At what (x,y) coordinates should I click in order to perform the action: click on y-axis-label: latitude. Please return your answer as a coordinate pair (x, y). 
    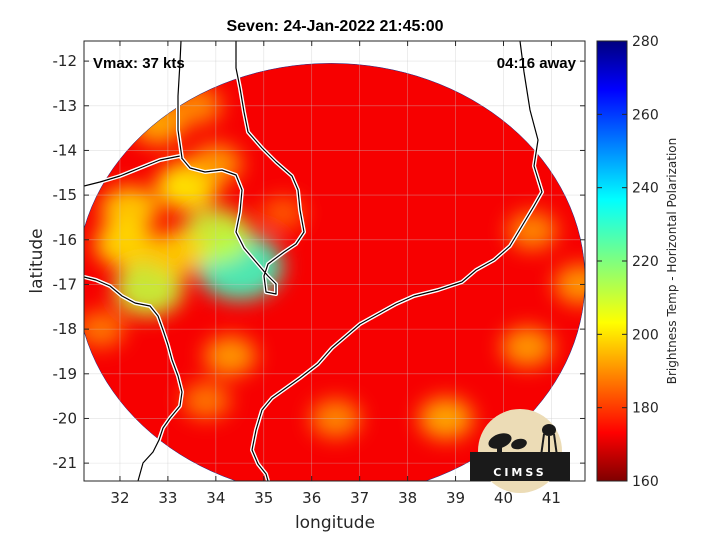
    Looking at the image, I should click on (37, 260).